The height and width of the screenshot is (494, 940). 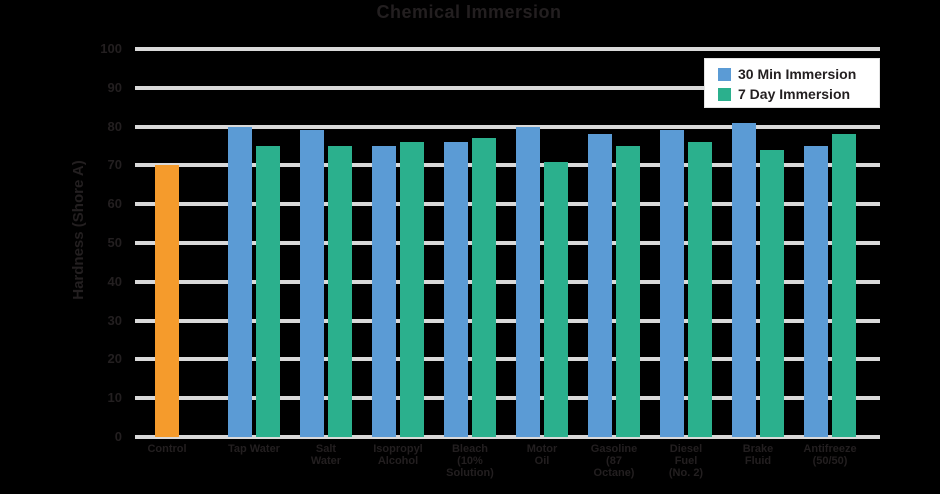 I want to click on x-axis-label-line: Tap Water, so click(x=254, y=449).